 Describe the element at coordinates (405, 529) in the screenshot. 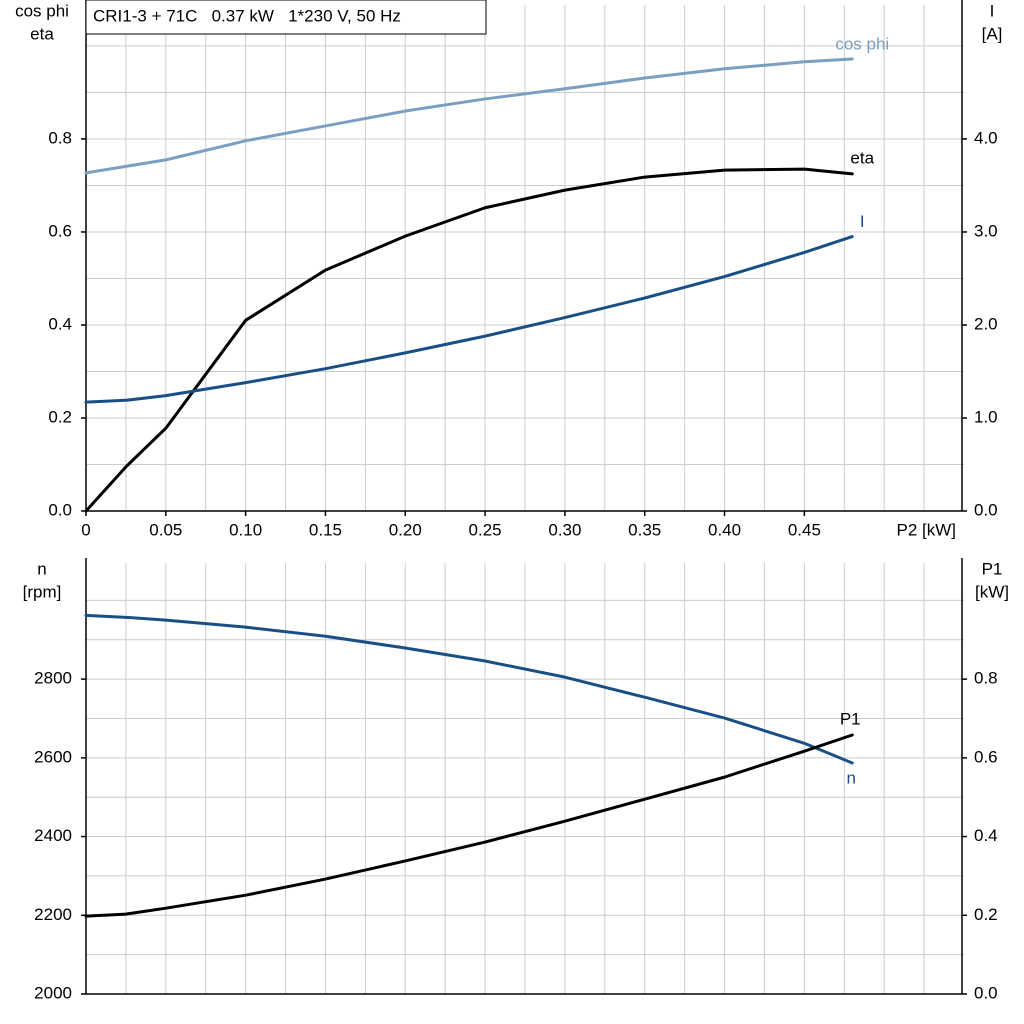

I see `x-tick-label: 0.20` at that location.